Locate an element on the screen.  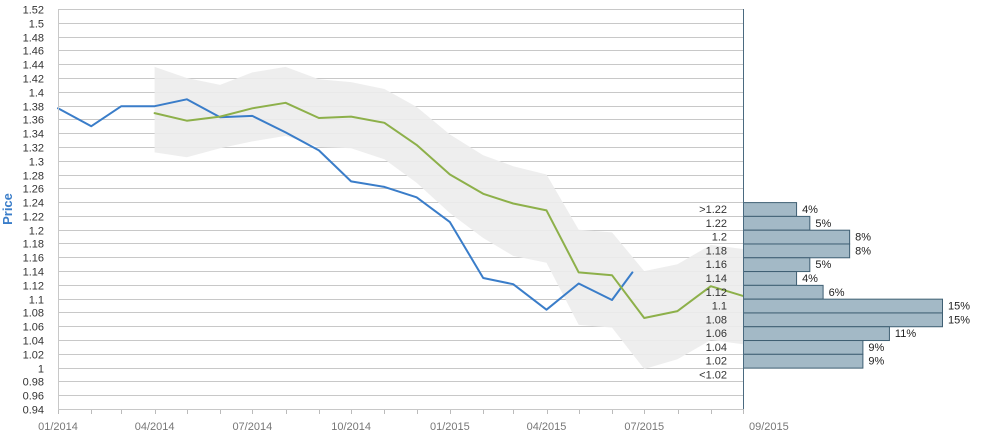
y-tick-label: 1.16 is located at coordinates (33, 259).